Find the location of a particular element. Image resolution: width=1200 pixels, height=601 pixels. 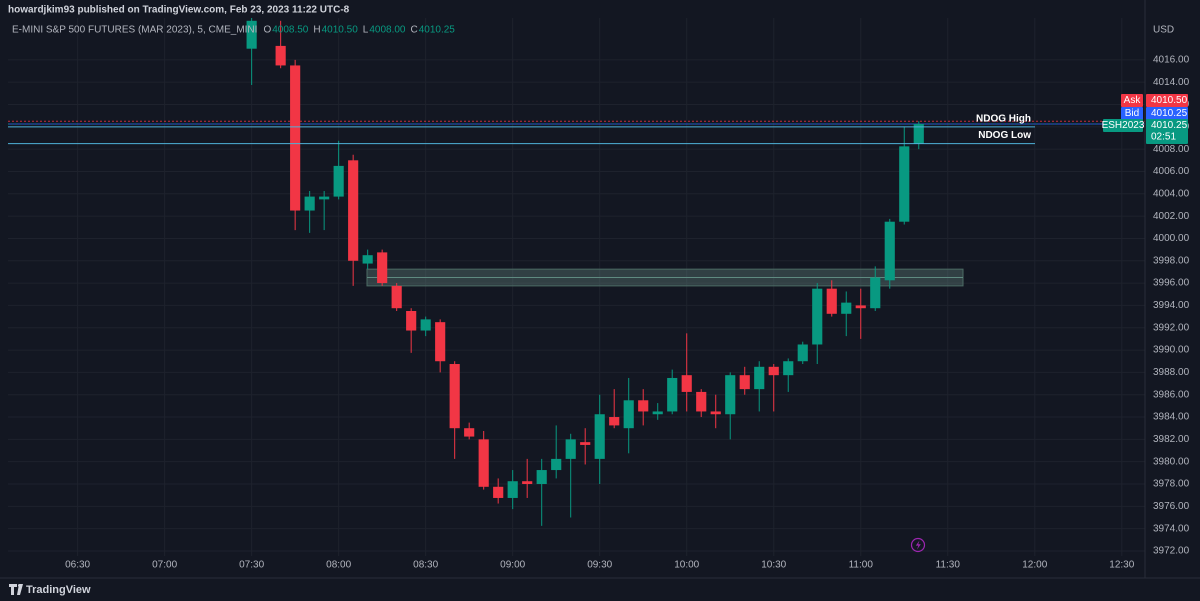

y-tick-label: 4008.00 is located at coordinates (1171, 149).